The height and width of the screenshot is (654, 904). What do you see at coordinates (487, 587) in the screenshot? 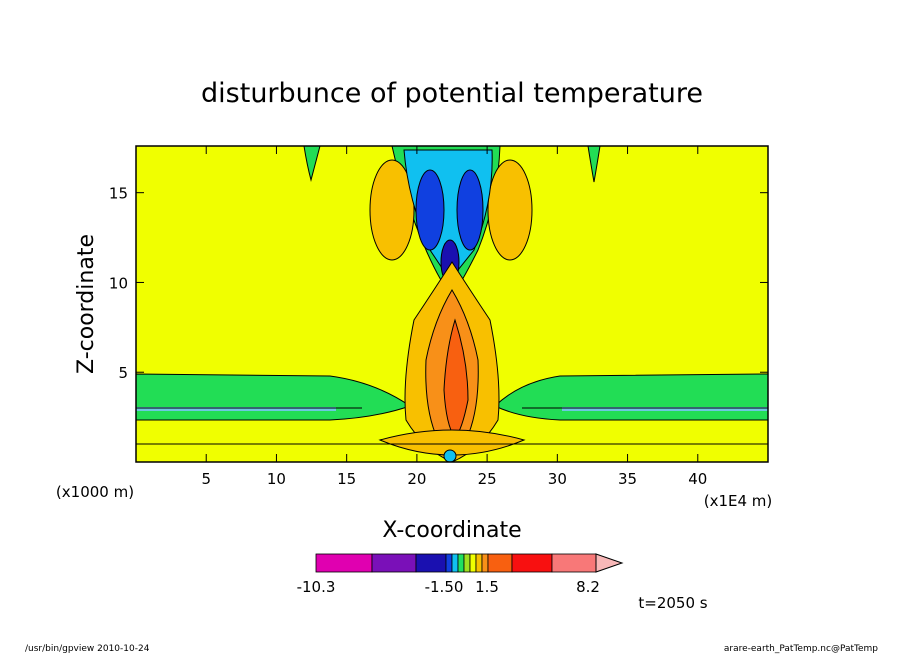
I see `colorbar-label: 1.5` at bounding box center [487, 587].